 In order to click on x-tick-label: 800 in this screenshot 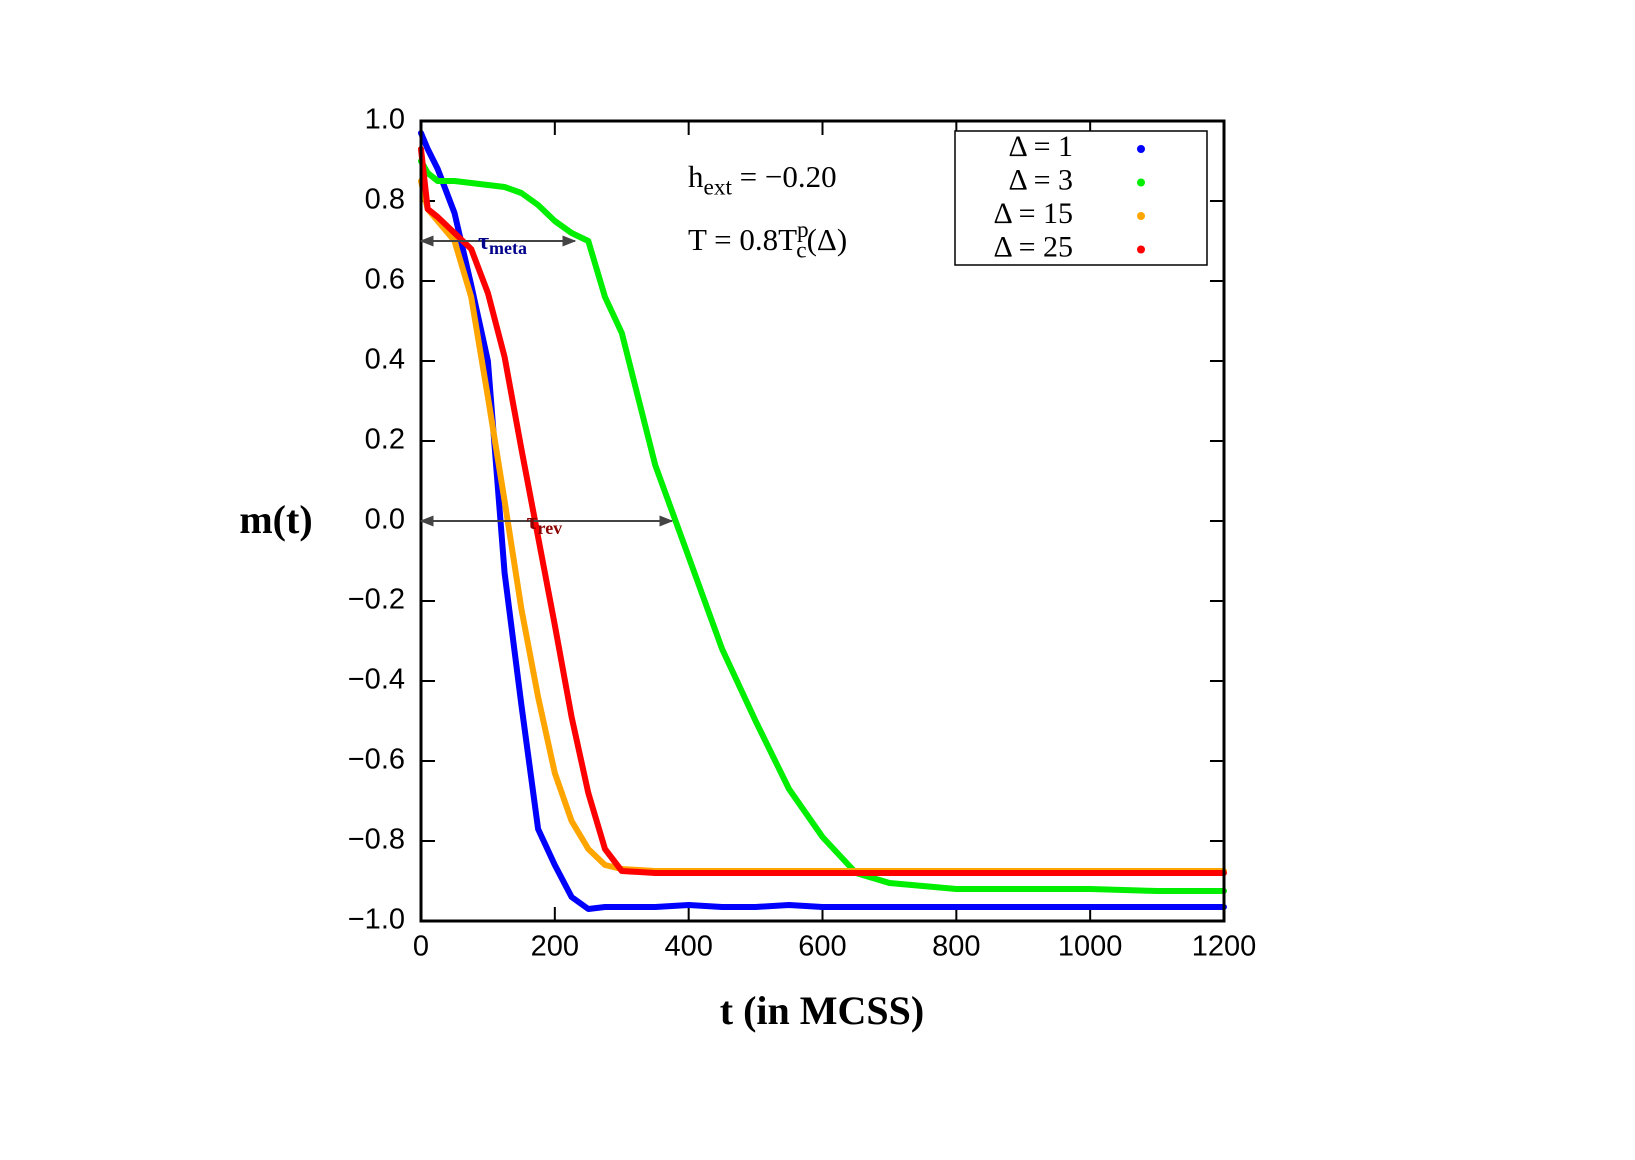, I will do `click(956, 947)`.